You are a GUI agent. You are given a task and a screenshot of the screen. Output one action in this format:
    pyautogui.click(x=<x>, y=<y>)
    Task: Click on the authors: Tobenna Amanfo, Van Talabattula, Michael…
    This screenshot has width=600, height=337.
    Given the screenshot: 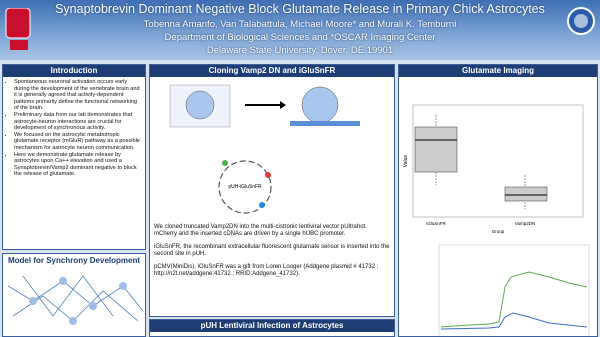 What is the action you would take?
    pyautogui.click(x=300, y=24)
    